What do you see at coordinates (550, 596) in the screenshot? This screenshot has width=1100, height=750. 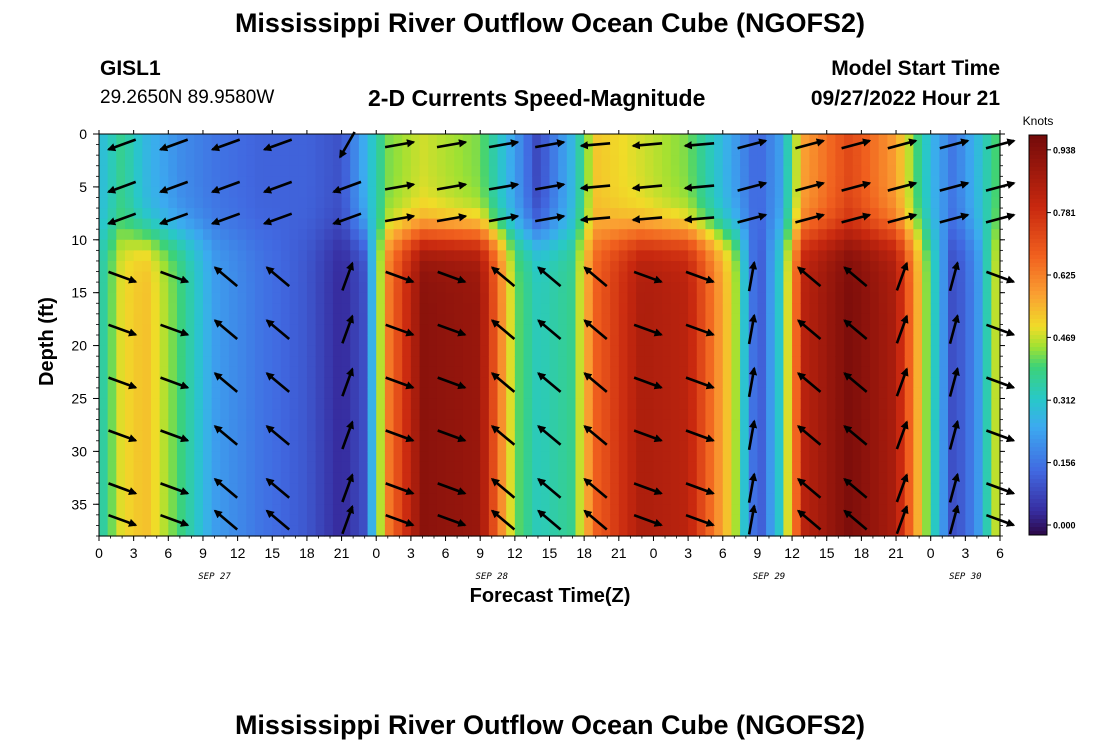 I see `x-axis-label: Forecast Time(Z)` at bounding box center [550, 596].